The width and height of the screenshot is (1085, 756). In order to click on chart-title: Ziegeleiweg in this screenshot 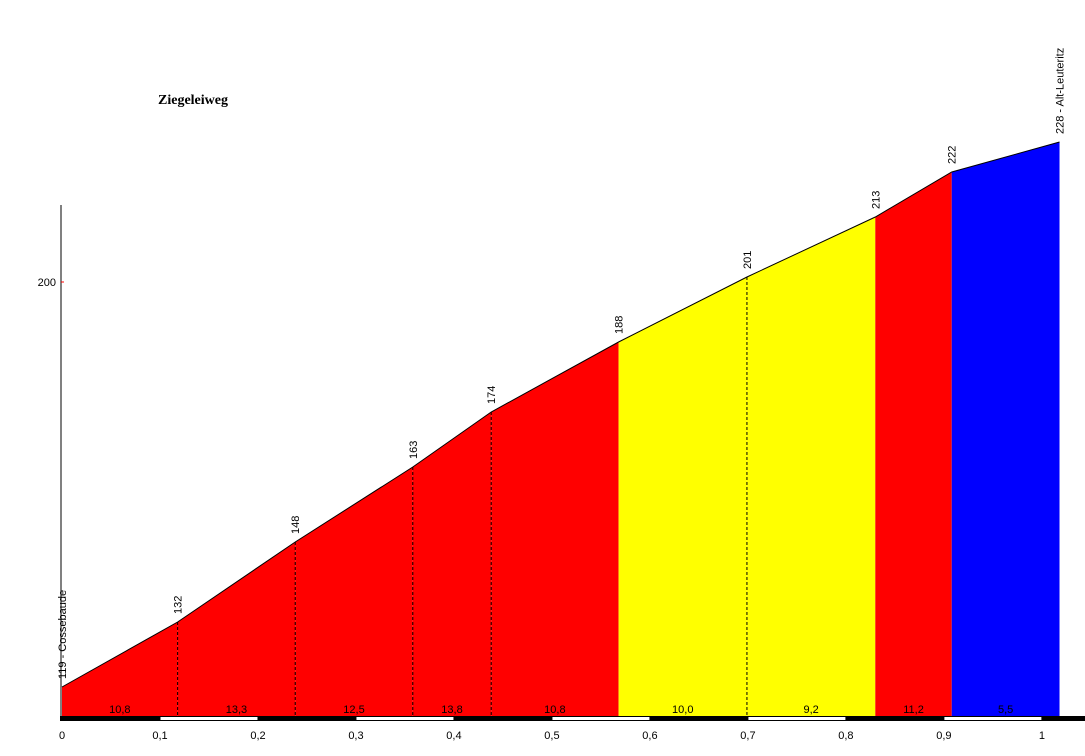, I will do `click(193, 100)`.